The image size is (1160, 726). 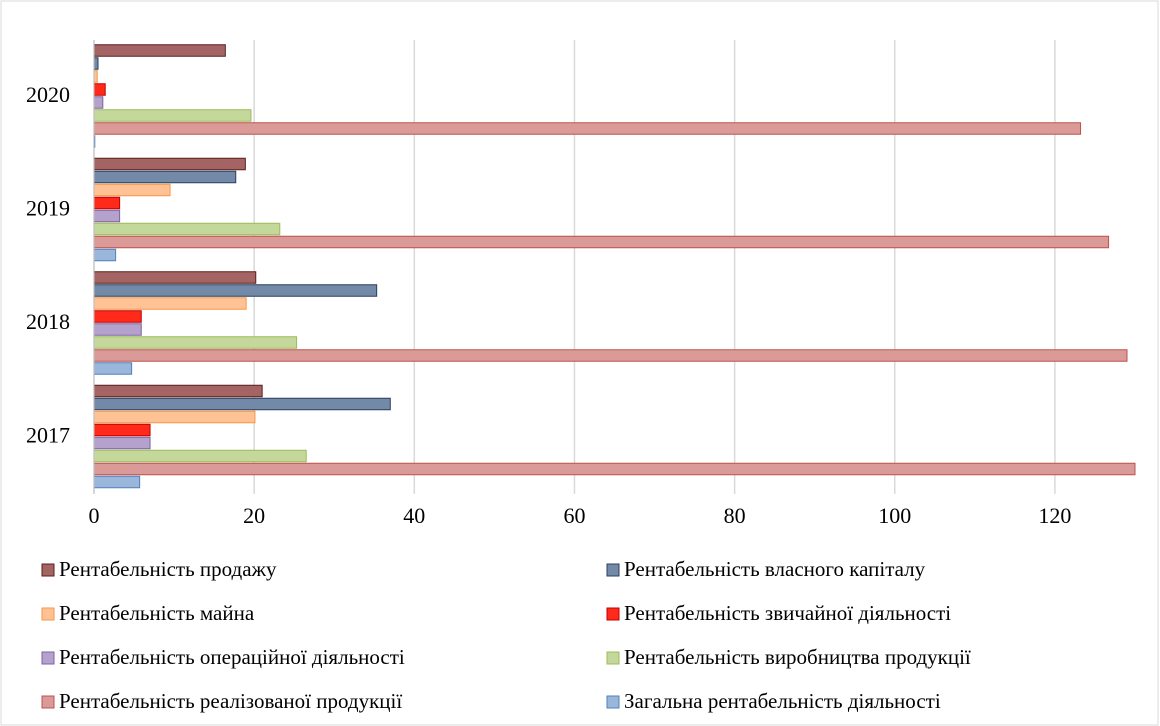 What do you see at coordinates (782, 701) in the screenshot?
I see `legend-label: Загальна рентабельність діяльності` at bounding box center [782, 701].